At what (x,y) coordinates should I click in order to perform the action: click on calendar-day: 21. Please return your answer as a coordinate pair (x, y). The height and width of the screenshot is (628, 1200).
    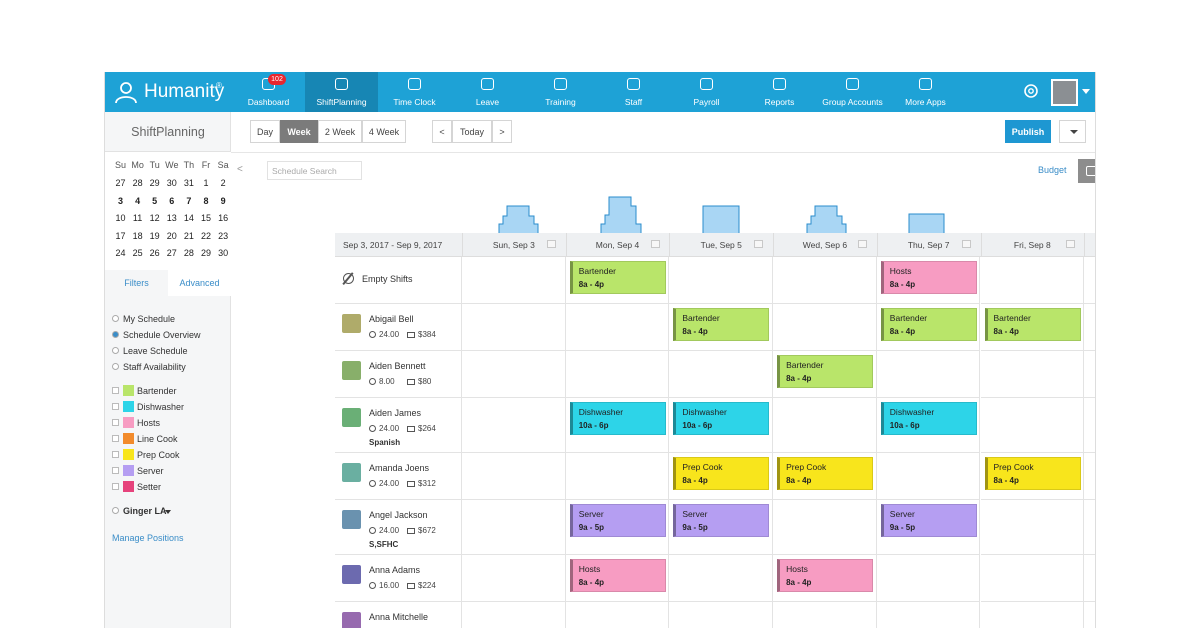
    Looking at the image, I should click on (188, 235).